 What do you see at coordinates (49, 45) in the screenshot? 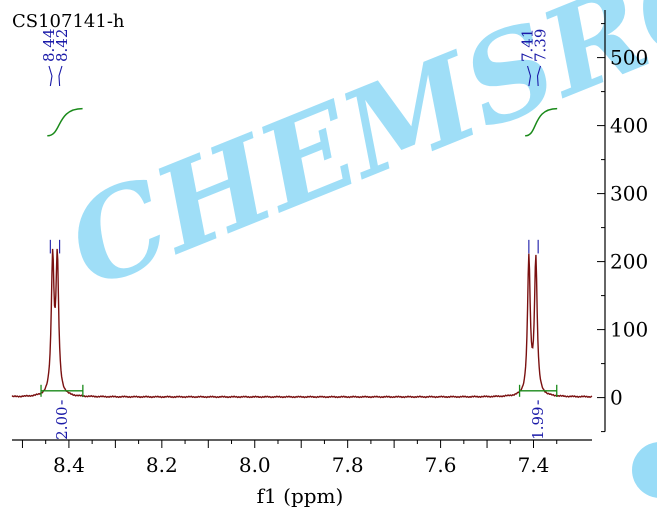
I see `peak-label-text: 8.44` at bounding box center [49, 45].